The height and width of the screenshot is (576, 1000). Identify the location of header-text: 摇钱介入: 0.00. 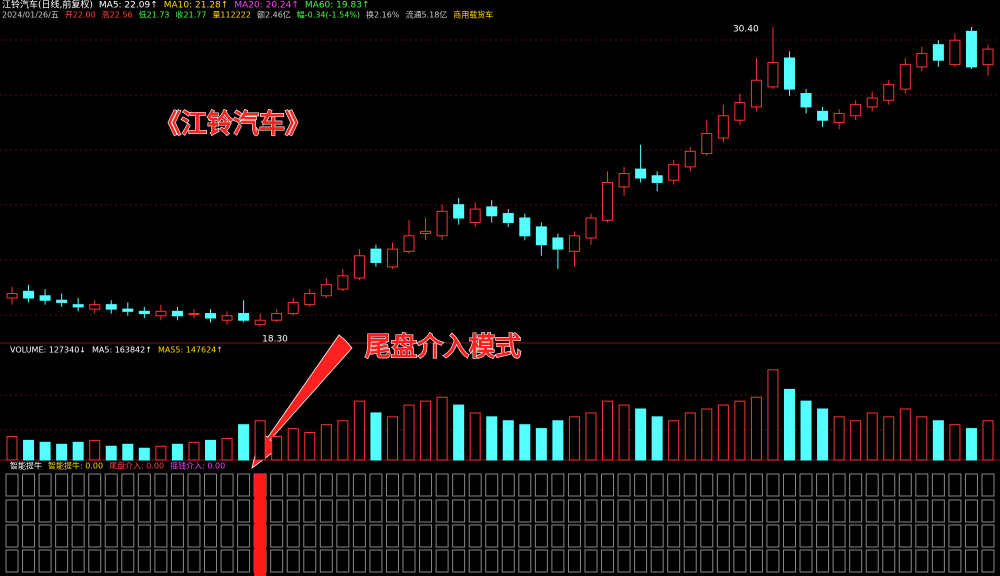
(197, 466).